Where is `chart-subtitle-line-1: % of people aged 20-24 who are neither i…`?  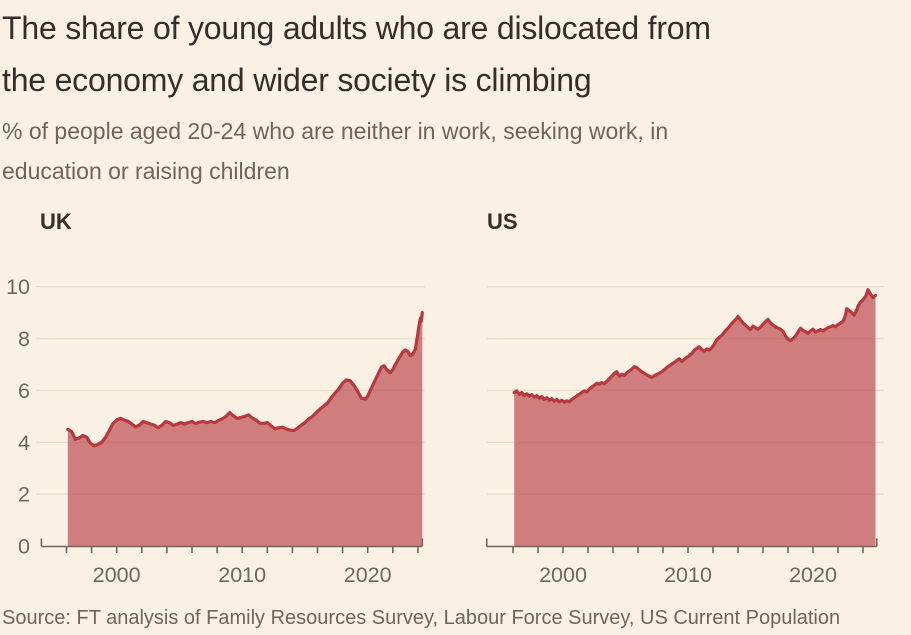 chart-subtitle-line-1: % of people aged 20-24 who are neither i… is located at coordinates (335, 131).